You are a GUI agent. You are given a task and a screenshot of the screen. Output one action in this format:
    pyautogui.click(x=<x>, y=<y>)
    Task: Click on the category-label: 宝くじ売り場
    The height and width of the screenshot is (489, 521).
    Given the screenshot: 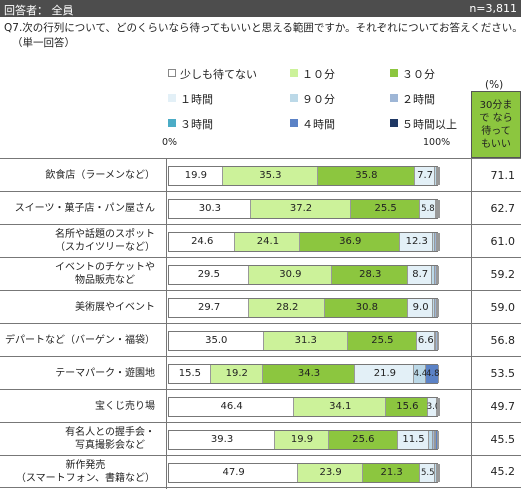 What is the action you would take?
    pyautogui.click(x=125, y=406)
    